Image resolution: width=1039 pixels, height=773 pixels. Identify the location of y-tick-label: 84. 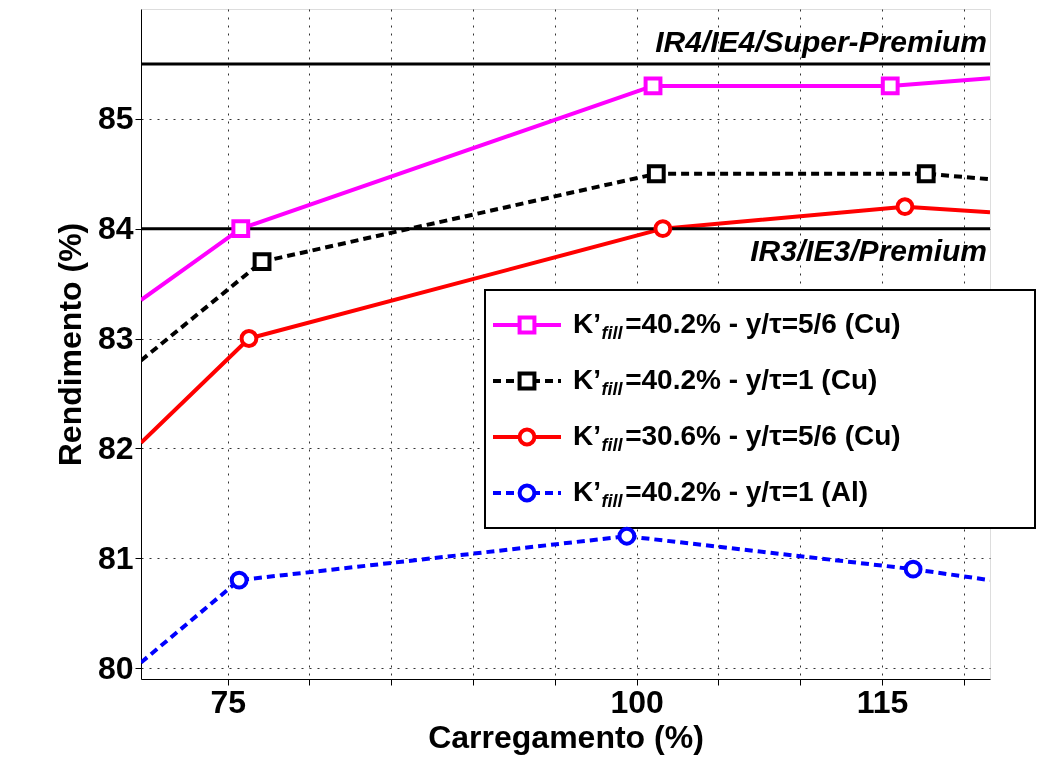
(115, 228).